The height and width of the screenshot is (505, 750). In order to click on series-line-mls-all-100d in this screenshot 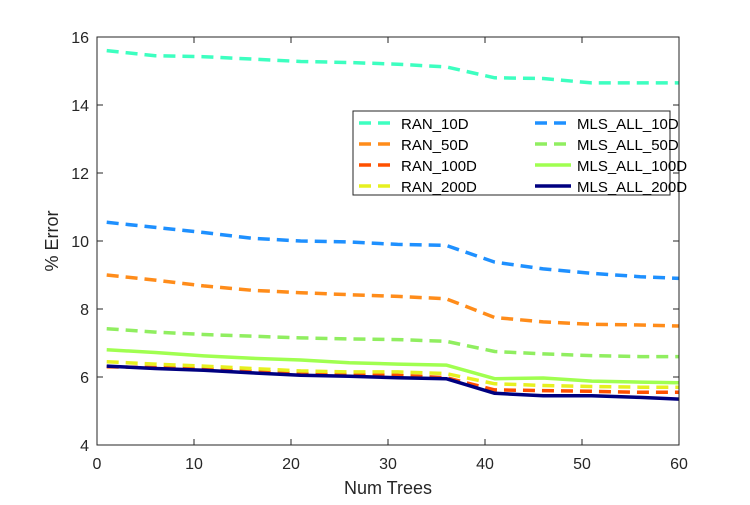, I will do `click(393, 366)`.